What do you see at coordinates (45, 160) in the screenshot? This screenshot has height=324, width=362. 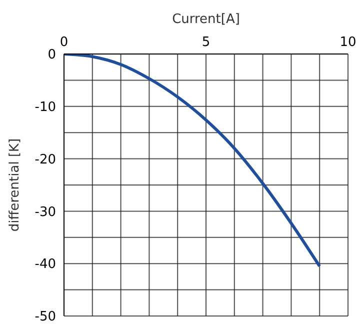 I see `y-tick-label: -20` at bounding box center [45, 160].